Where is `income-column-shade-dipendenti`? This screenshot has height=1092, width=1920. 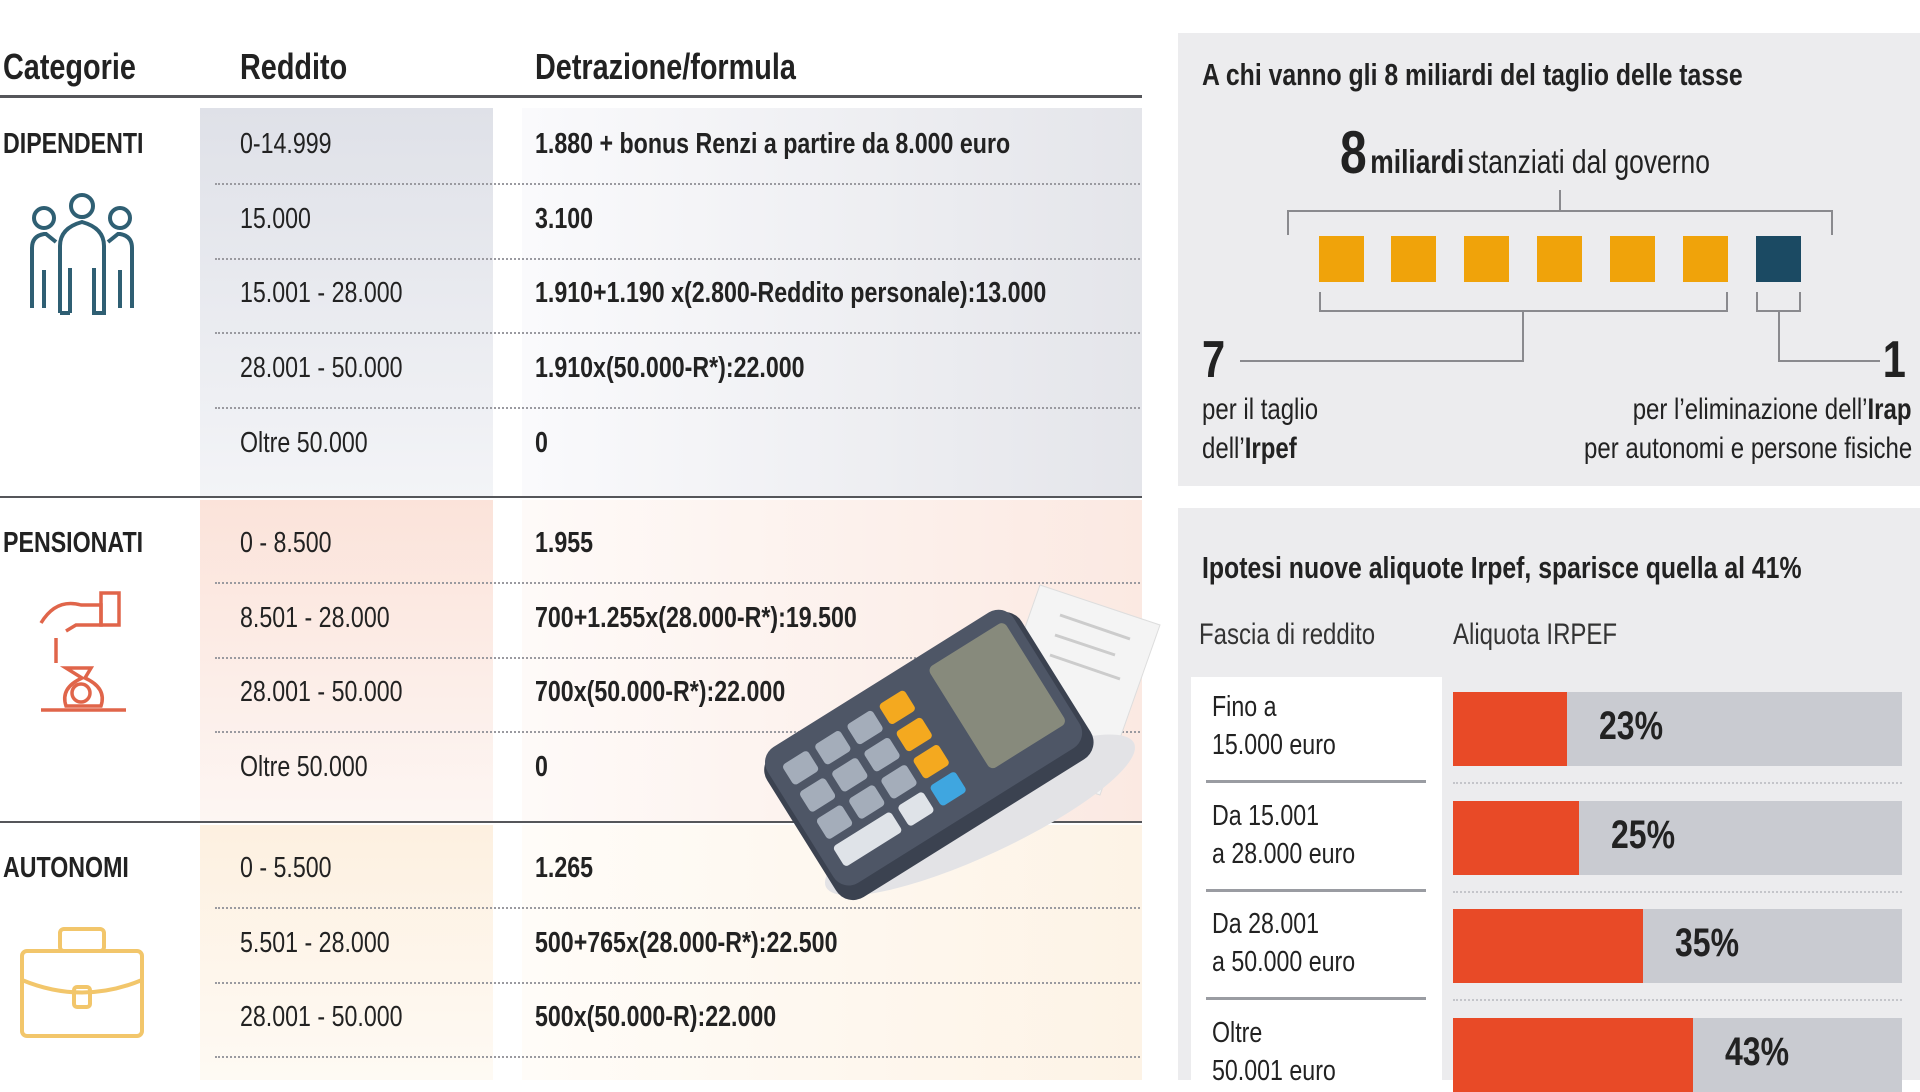 income-column-shade-dipendenti is located at coordinates (346, 302).